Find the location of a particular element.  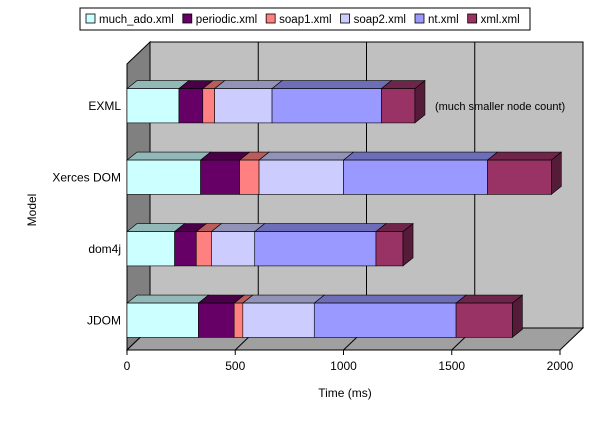

x-tick-label: 500 is located at coordinates (235, 366).